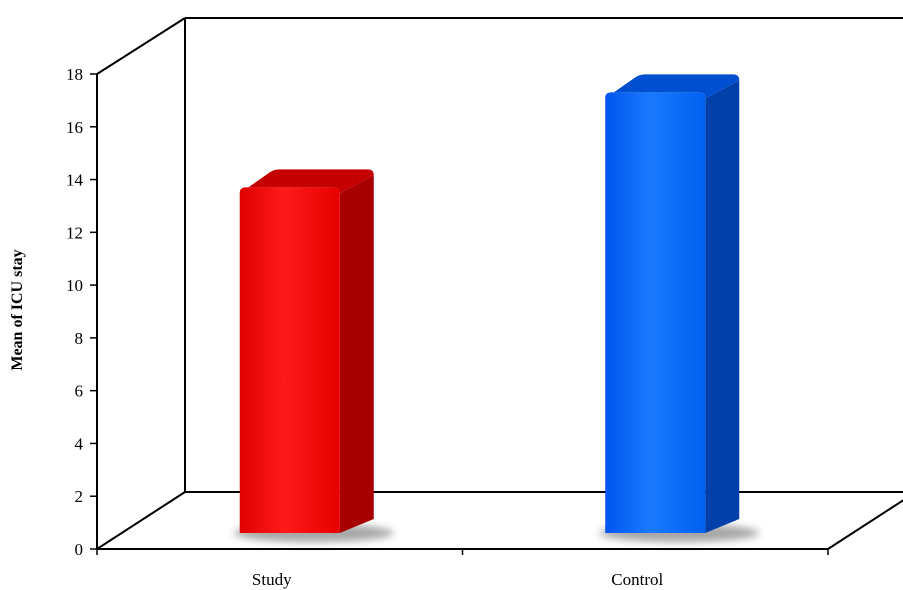 The width and height of the screenshot is (903, 590). What do you see at coordinates (79, 391) in the screenshot?
I see `y-tick-label: 6` at bounding box center [79, 391].